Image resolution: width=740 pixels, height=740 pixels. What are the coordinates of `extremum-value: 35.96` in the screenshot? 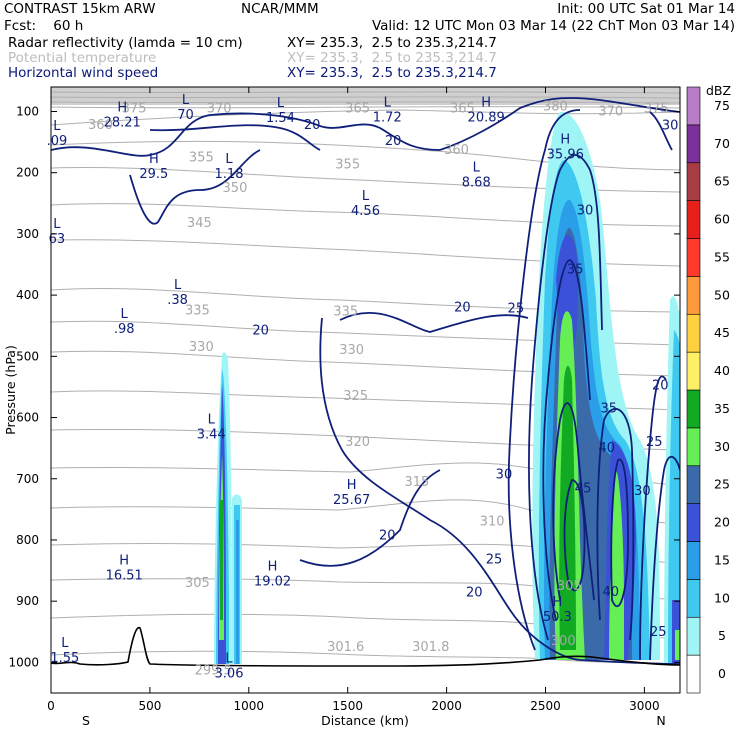 It's located at (565, 154).